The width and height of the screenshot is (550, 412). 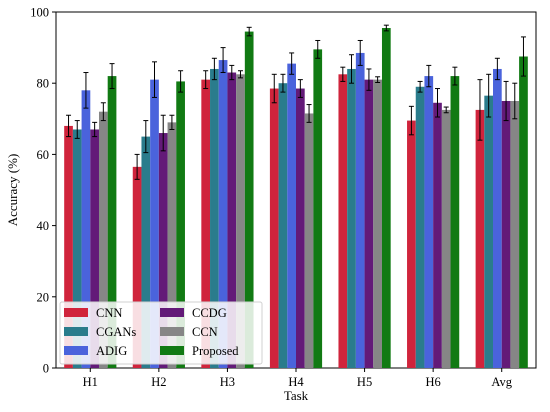 What do you see at coordinates (318, 49) in the screenshot?
I see `error-bar-proposed-h4` at bounding box center [318, 49].